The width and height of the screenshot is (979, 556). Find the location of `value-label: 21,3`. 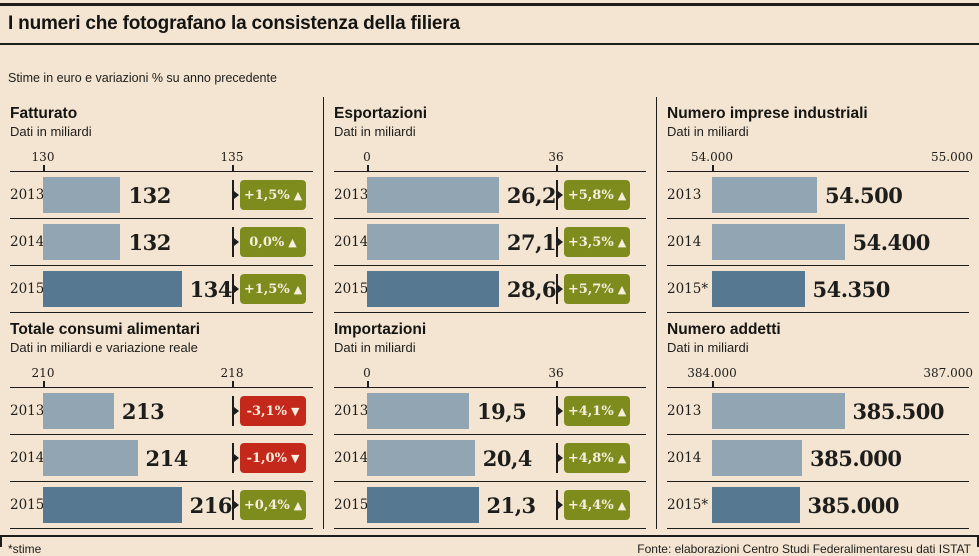

value-label: 21,3 is located at coordinates (511, 505).